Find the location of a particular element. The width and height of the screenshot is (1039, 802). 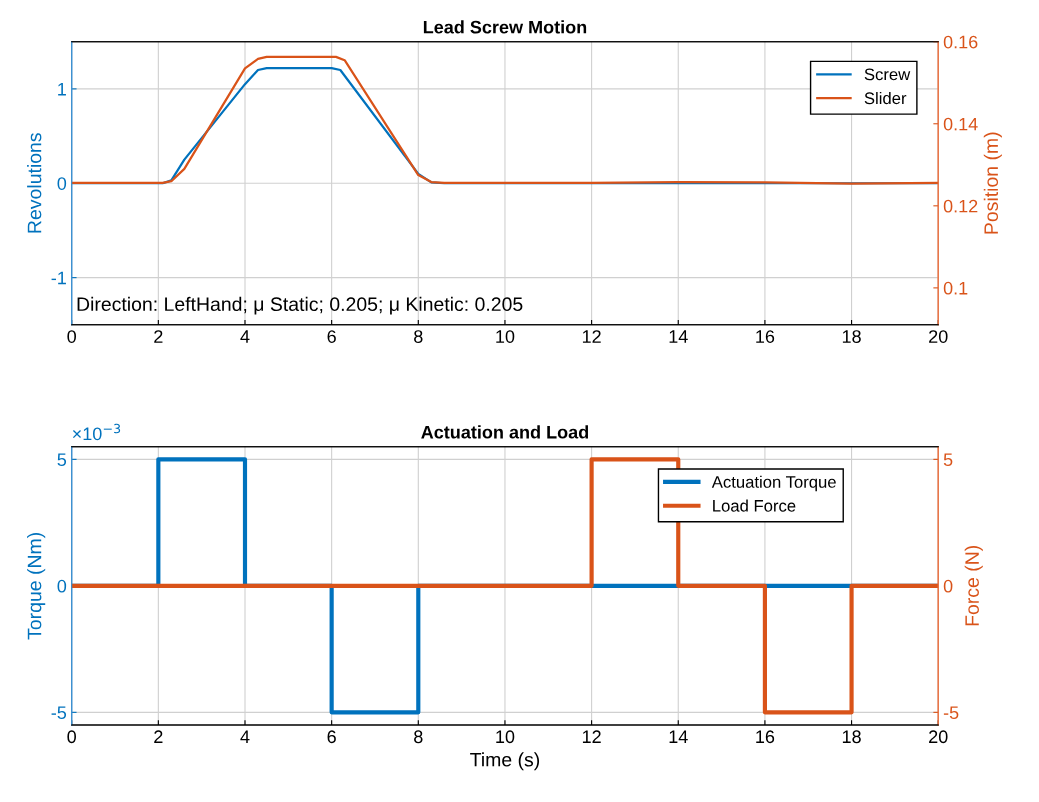

y2-tick-label: 0.12 is located at coordinates (960, 206).